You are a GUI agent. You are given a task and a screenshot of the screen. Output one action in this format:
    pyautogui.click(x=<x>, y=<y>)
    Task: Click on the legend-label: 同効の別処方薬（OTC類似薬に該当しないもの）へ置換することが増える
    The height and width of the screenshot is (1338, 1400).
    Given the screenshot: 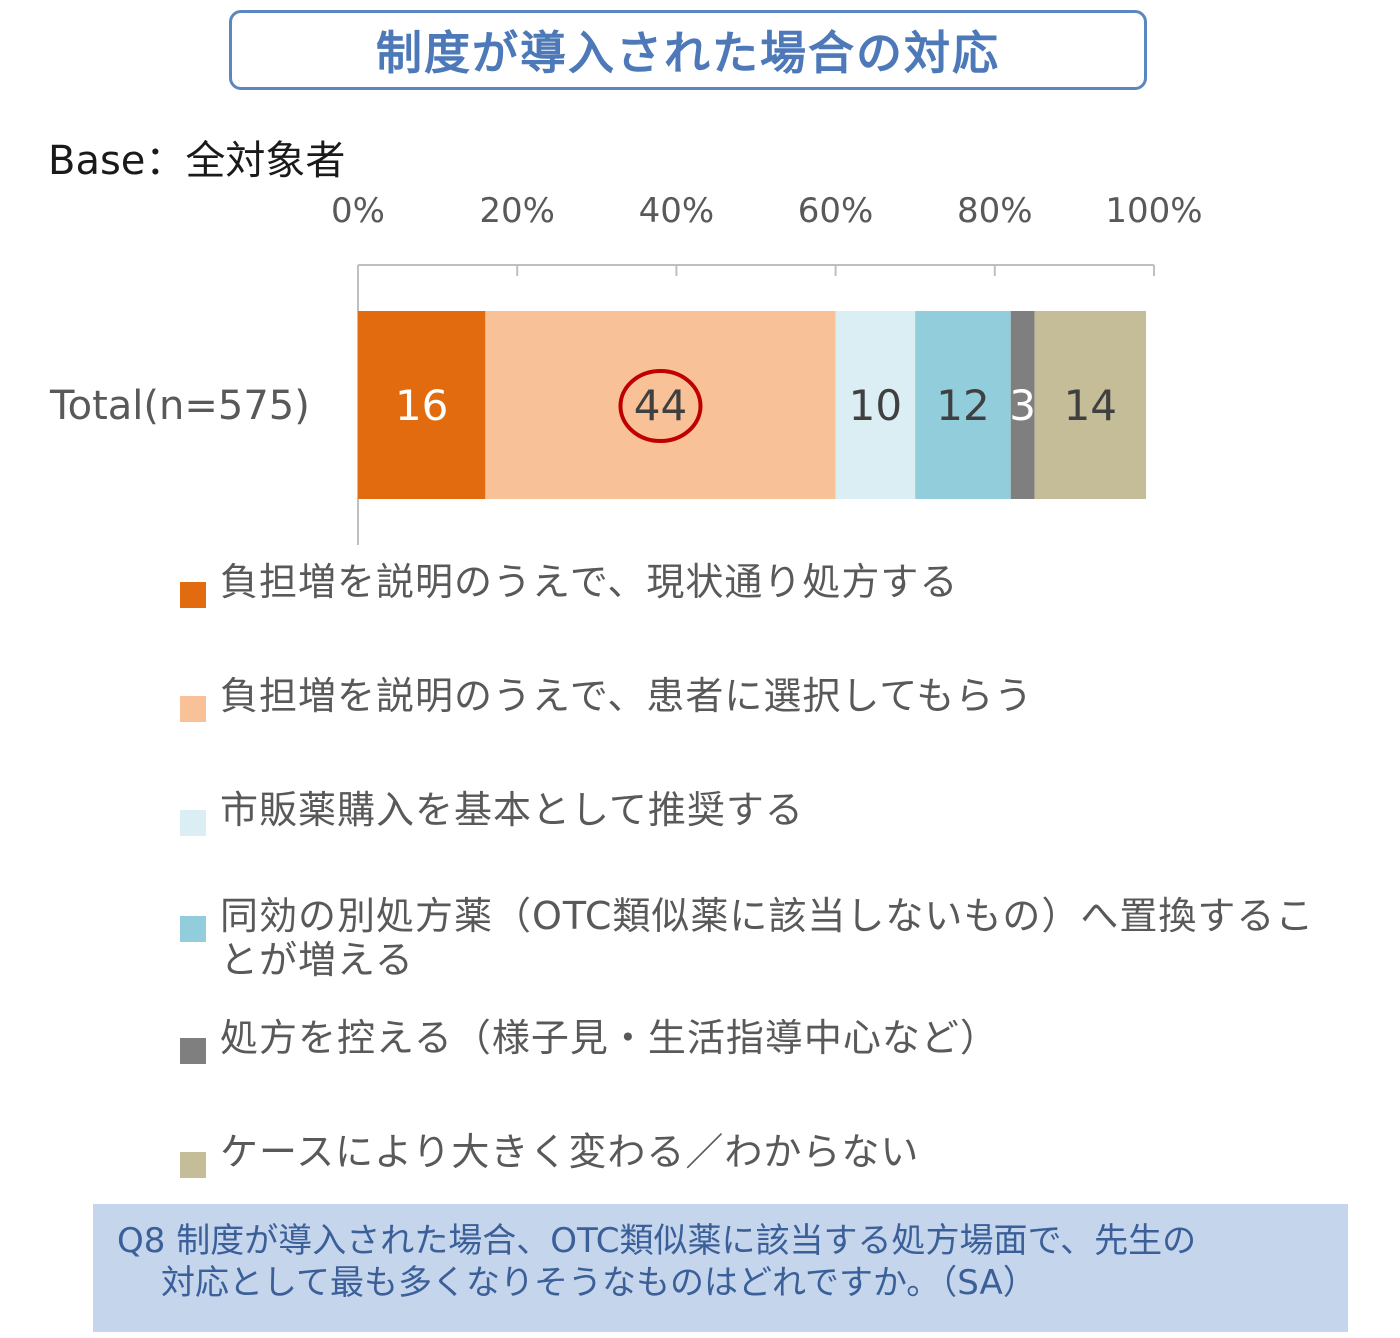 What is the action you would take?
    pyautogui.click(x=767, y=938)
    